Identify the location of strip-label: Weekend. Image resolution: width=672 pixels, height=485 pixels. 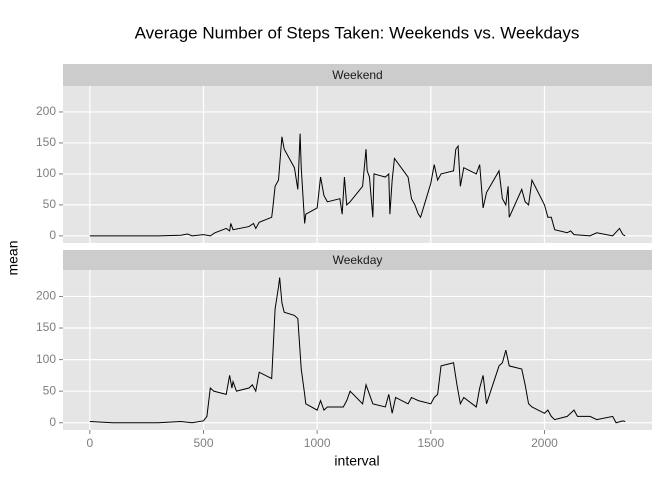
(357, 75).